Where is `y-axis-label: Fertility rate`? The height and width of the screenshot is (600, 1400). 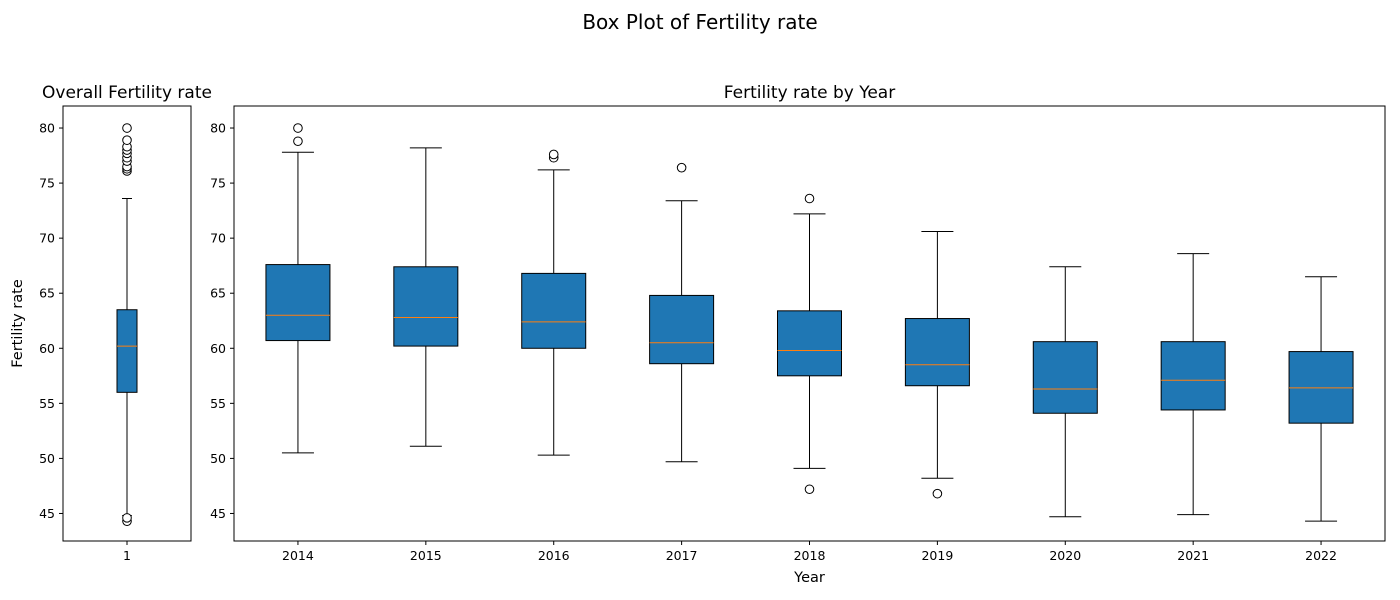 y-axis-label: Fertility rate is located at coordinates (18, 323).